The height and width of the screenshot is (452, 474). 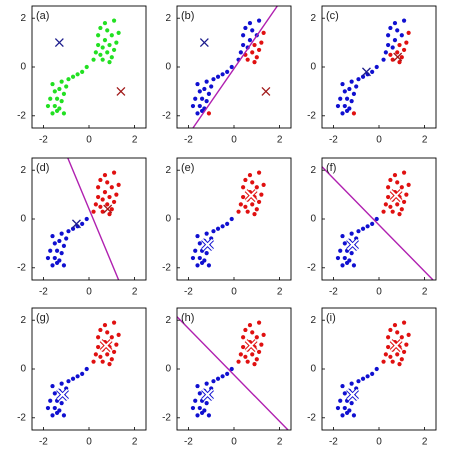 I want to click on panel: -2 0 2 -2 0 2 (e), so click(x=227, y=227).